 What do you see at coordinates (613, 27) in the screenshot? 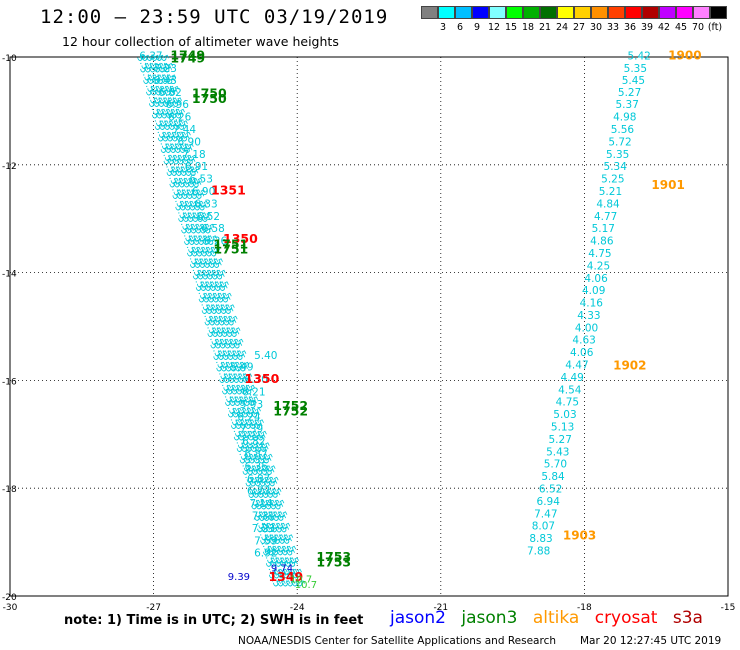
I see `colorbar-label: 33` at bounding box center [613, 27].